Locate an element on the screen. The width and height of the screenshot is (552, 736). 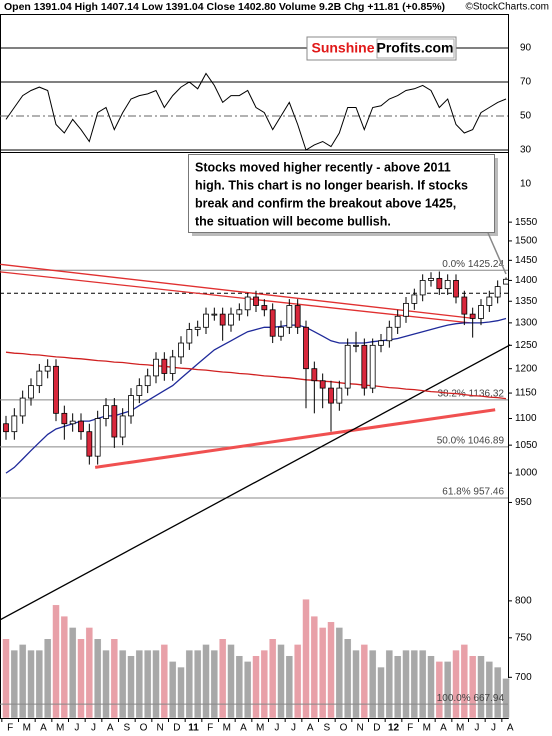
annotation-arrow is located at coordinates (497, 253).